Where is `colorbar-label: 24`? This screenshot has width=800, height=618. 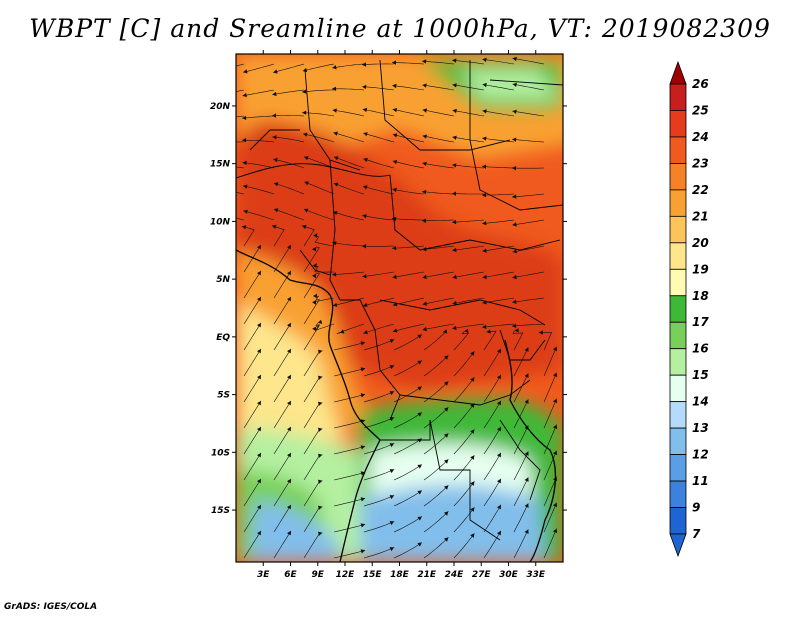 colorbar-label: 24 is located at coordinates (700, 137).